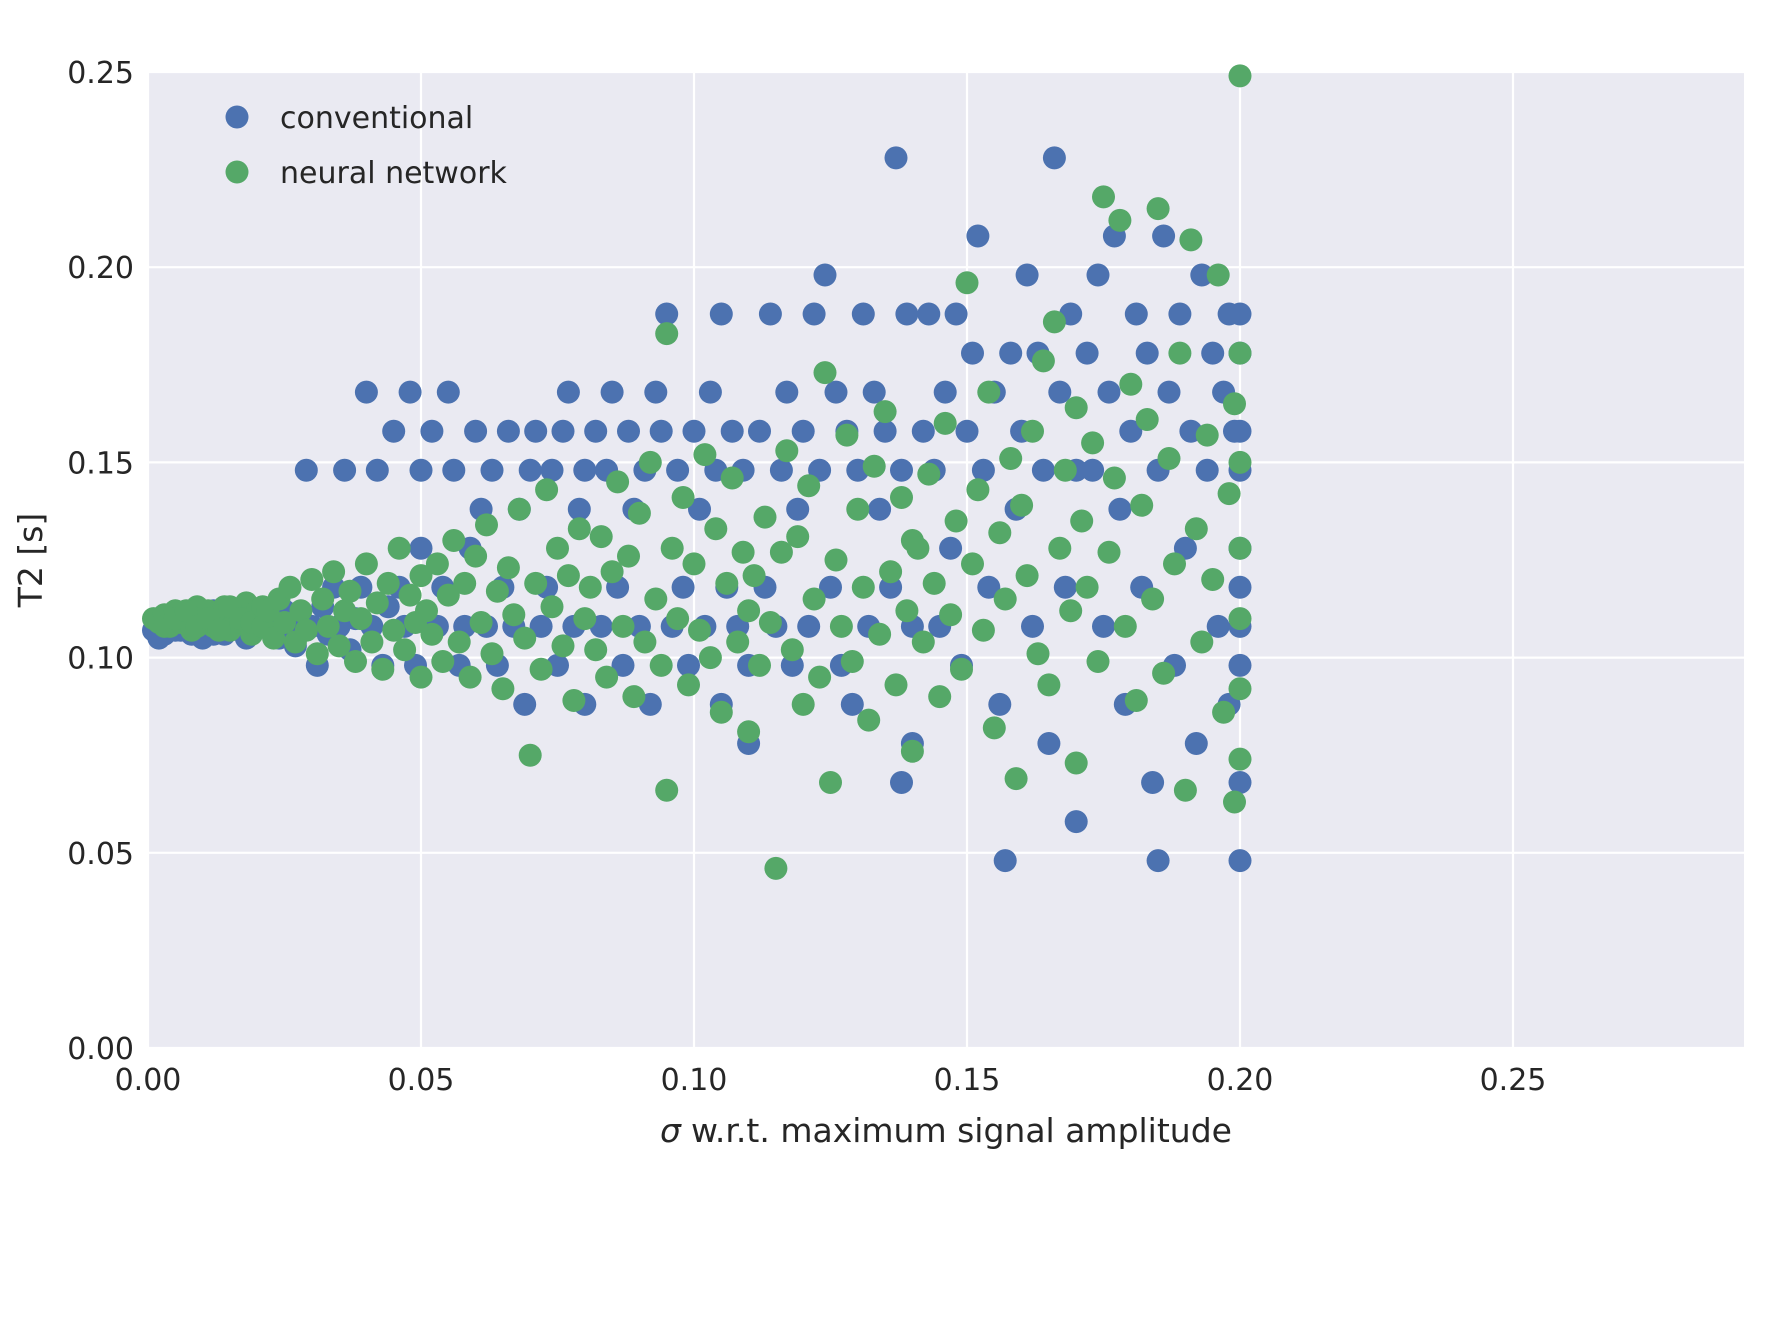  What do you see at coordinates (671, 1130) in the screenshot?
I see `sigma-symbol: σ` at bounding box center [671, 1130].